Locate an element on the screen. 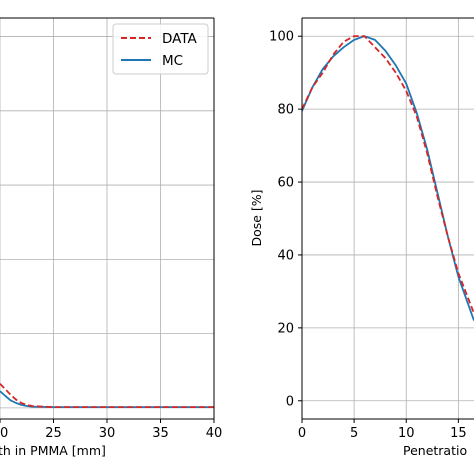  left-x-ticks: 20 25 30 35 40 is located at coordinates (111, 430).